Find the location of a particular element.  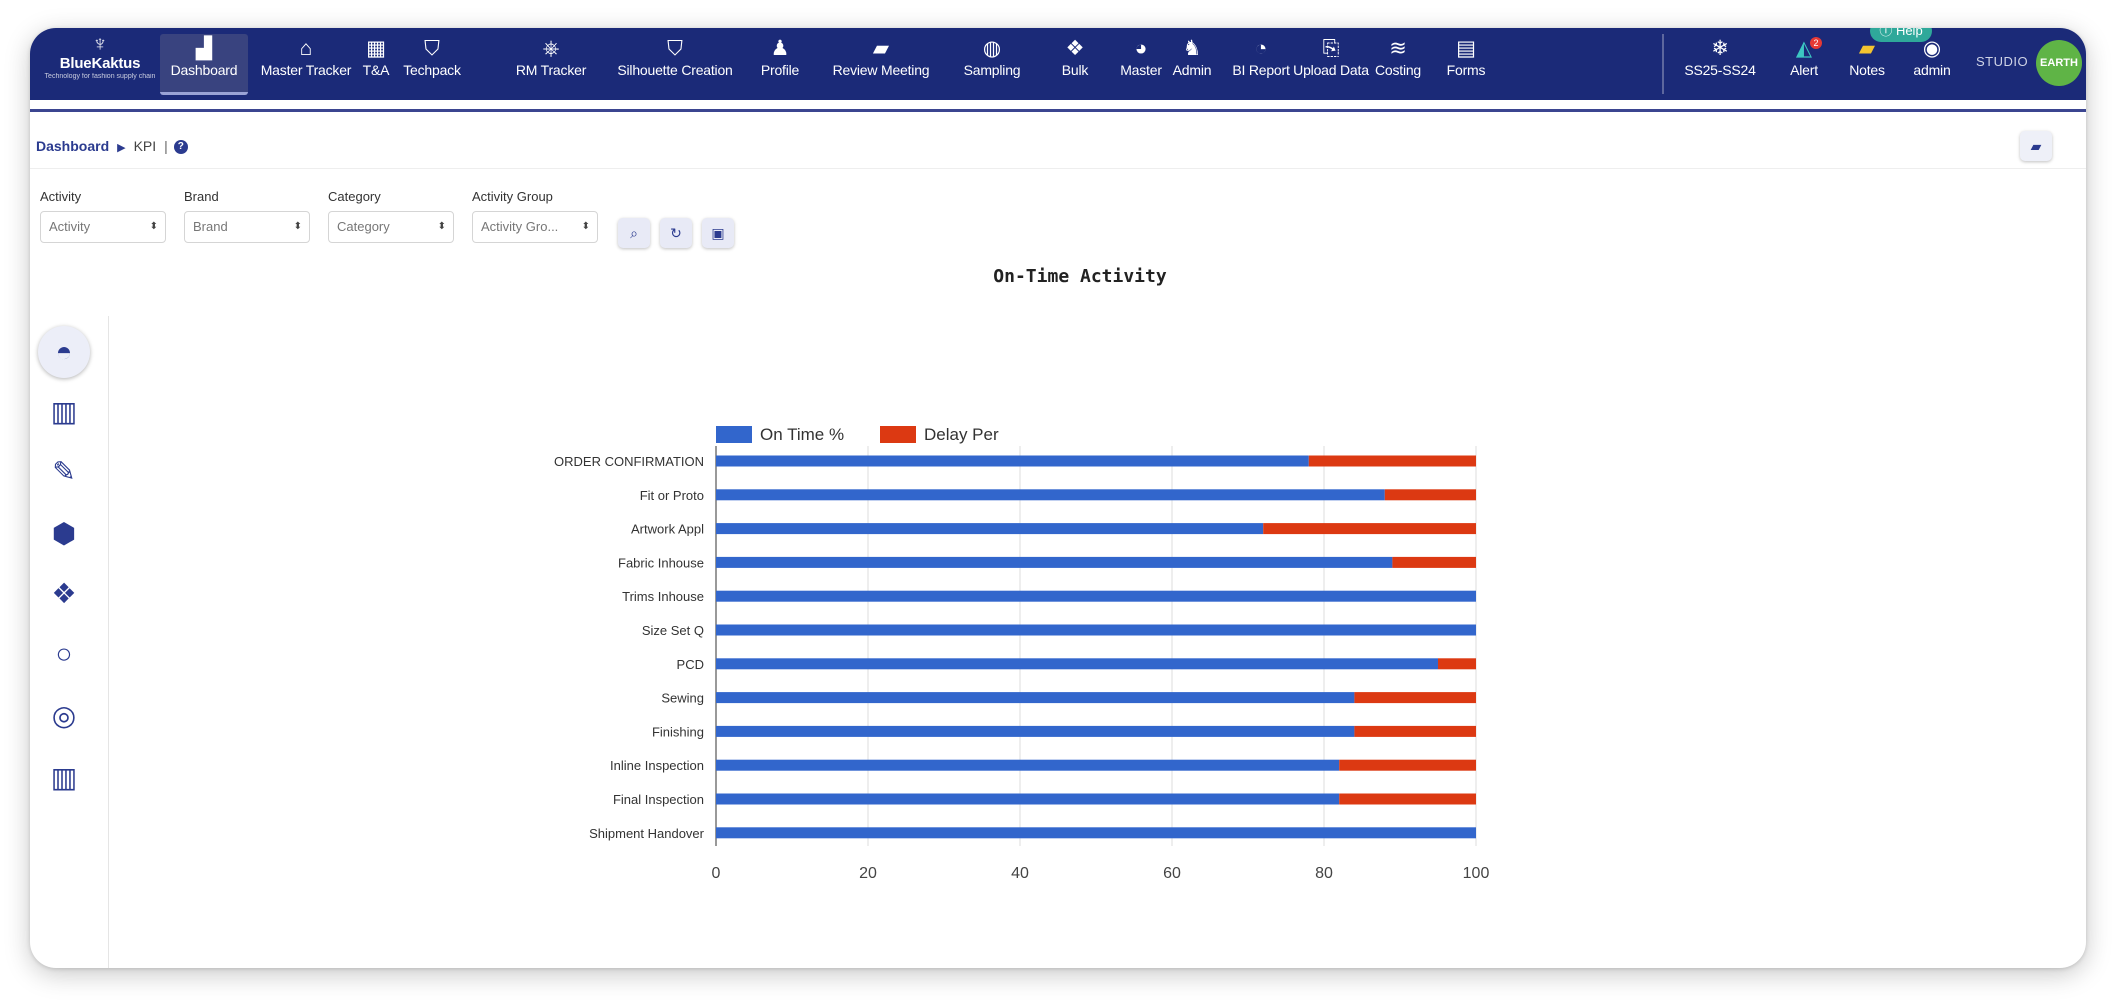

legend-label: On Time % is located at coordinates (802, 434).